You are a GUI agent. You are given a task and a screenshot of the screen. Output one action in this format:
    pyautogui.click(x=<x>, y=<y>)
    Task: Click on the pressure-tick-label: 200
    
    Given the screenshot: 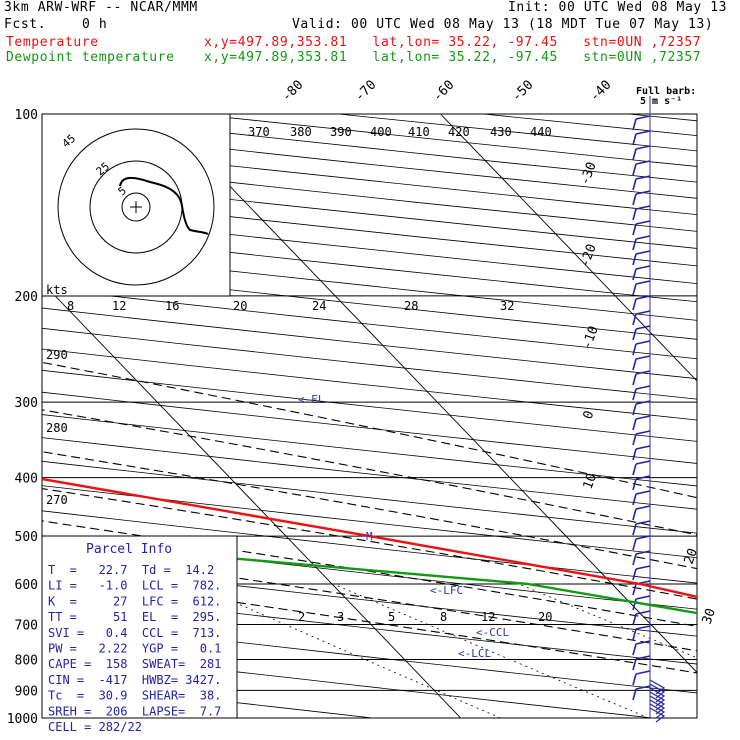 What is the action you would take?
    pyautogui.click(x=26, y=297)
    